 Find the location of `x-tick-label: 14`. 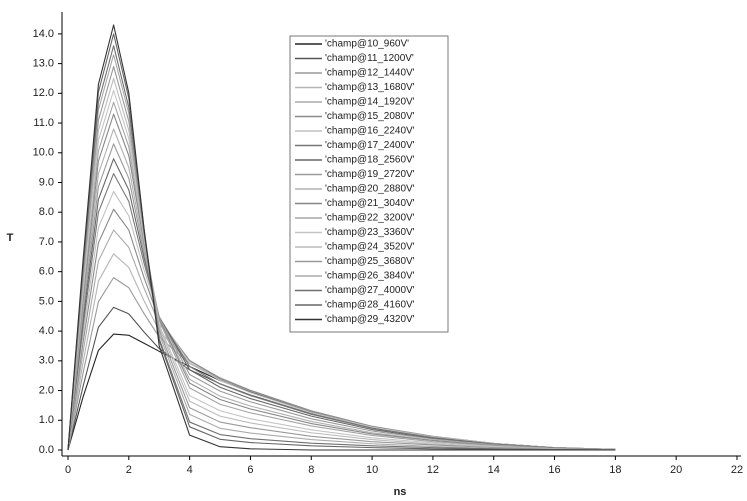

x-tick-label: 14 is located at coordinates (494, 470).